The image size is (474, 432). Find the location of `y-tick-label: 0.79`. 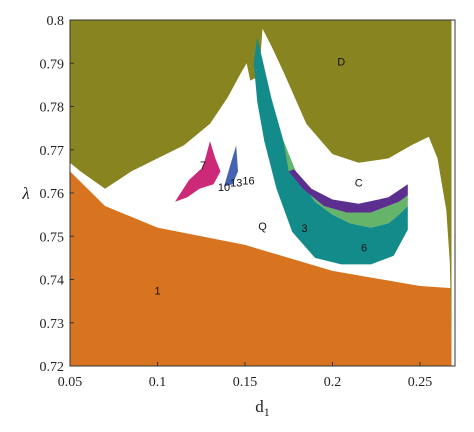

y-tick-label: 0.79 is located at coordinates (52, 64).